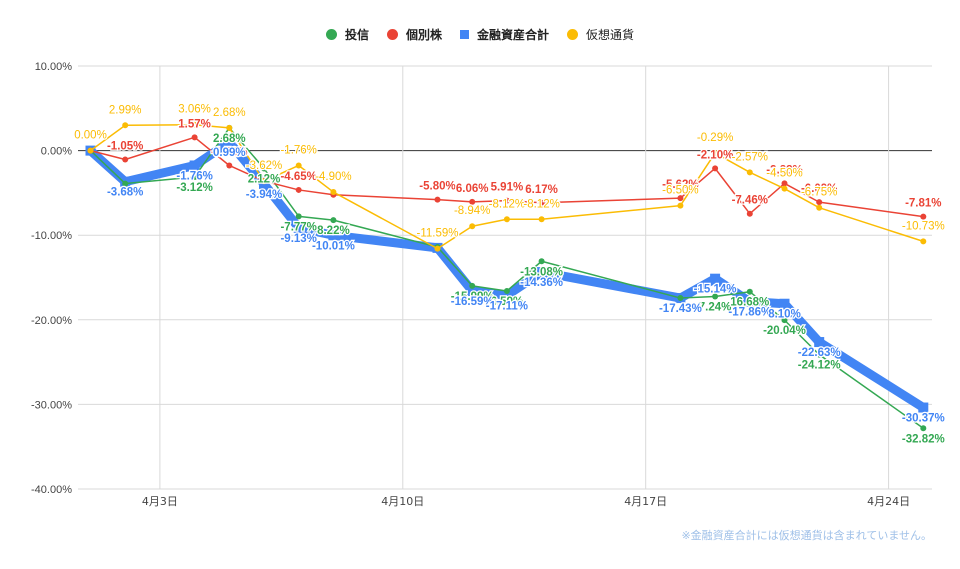 The image size is (960, 569). What do you see at coordinates (923, 204) in the screenshot?
I see `data-label: -7.81%` at bounding box center [923, 204].